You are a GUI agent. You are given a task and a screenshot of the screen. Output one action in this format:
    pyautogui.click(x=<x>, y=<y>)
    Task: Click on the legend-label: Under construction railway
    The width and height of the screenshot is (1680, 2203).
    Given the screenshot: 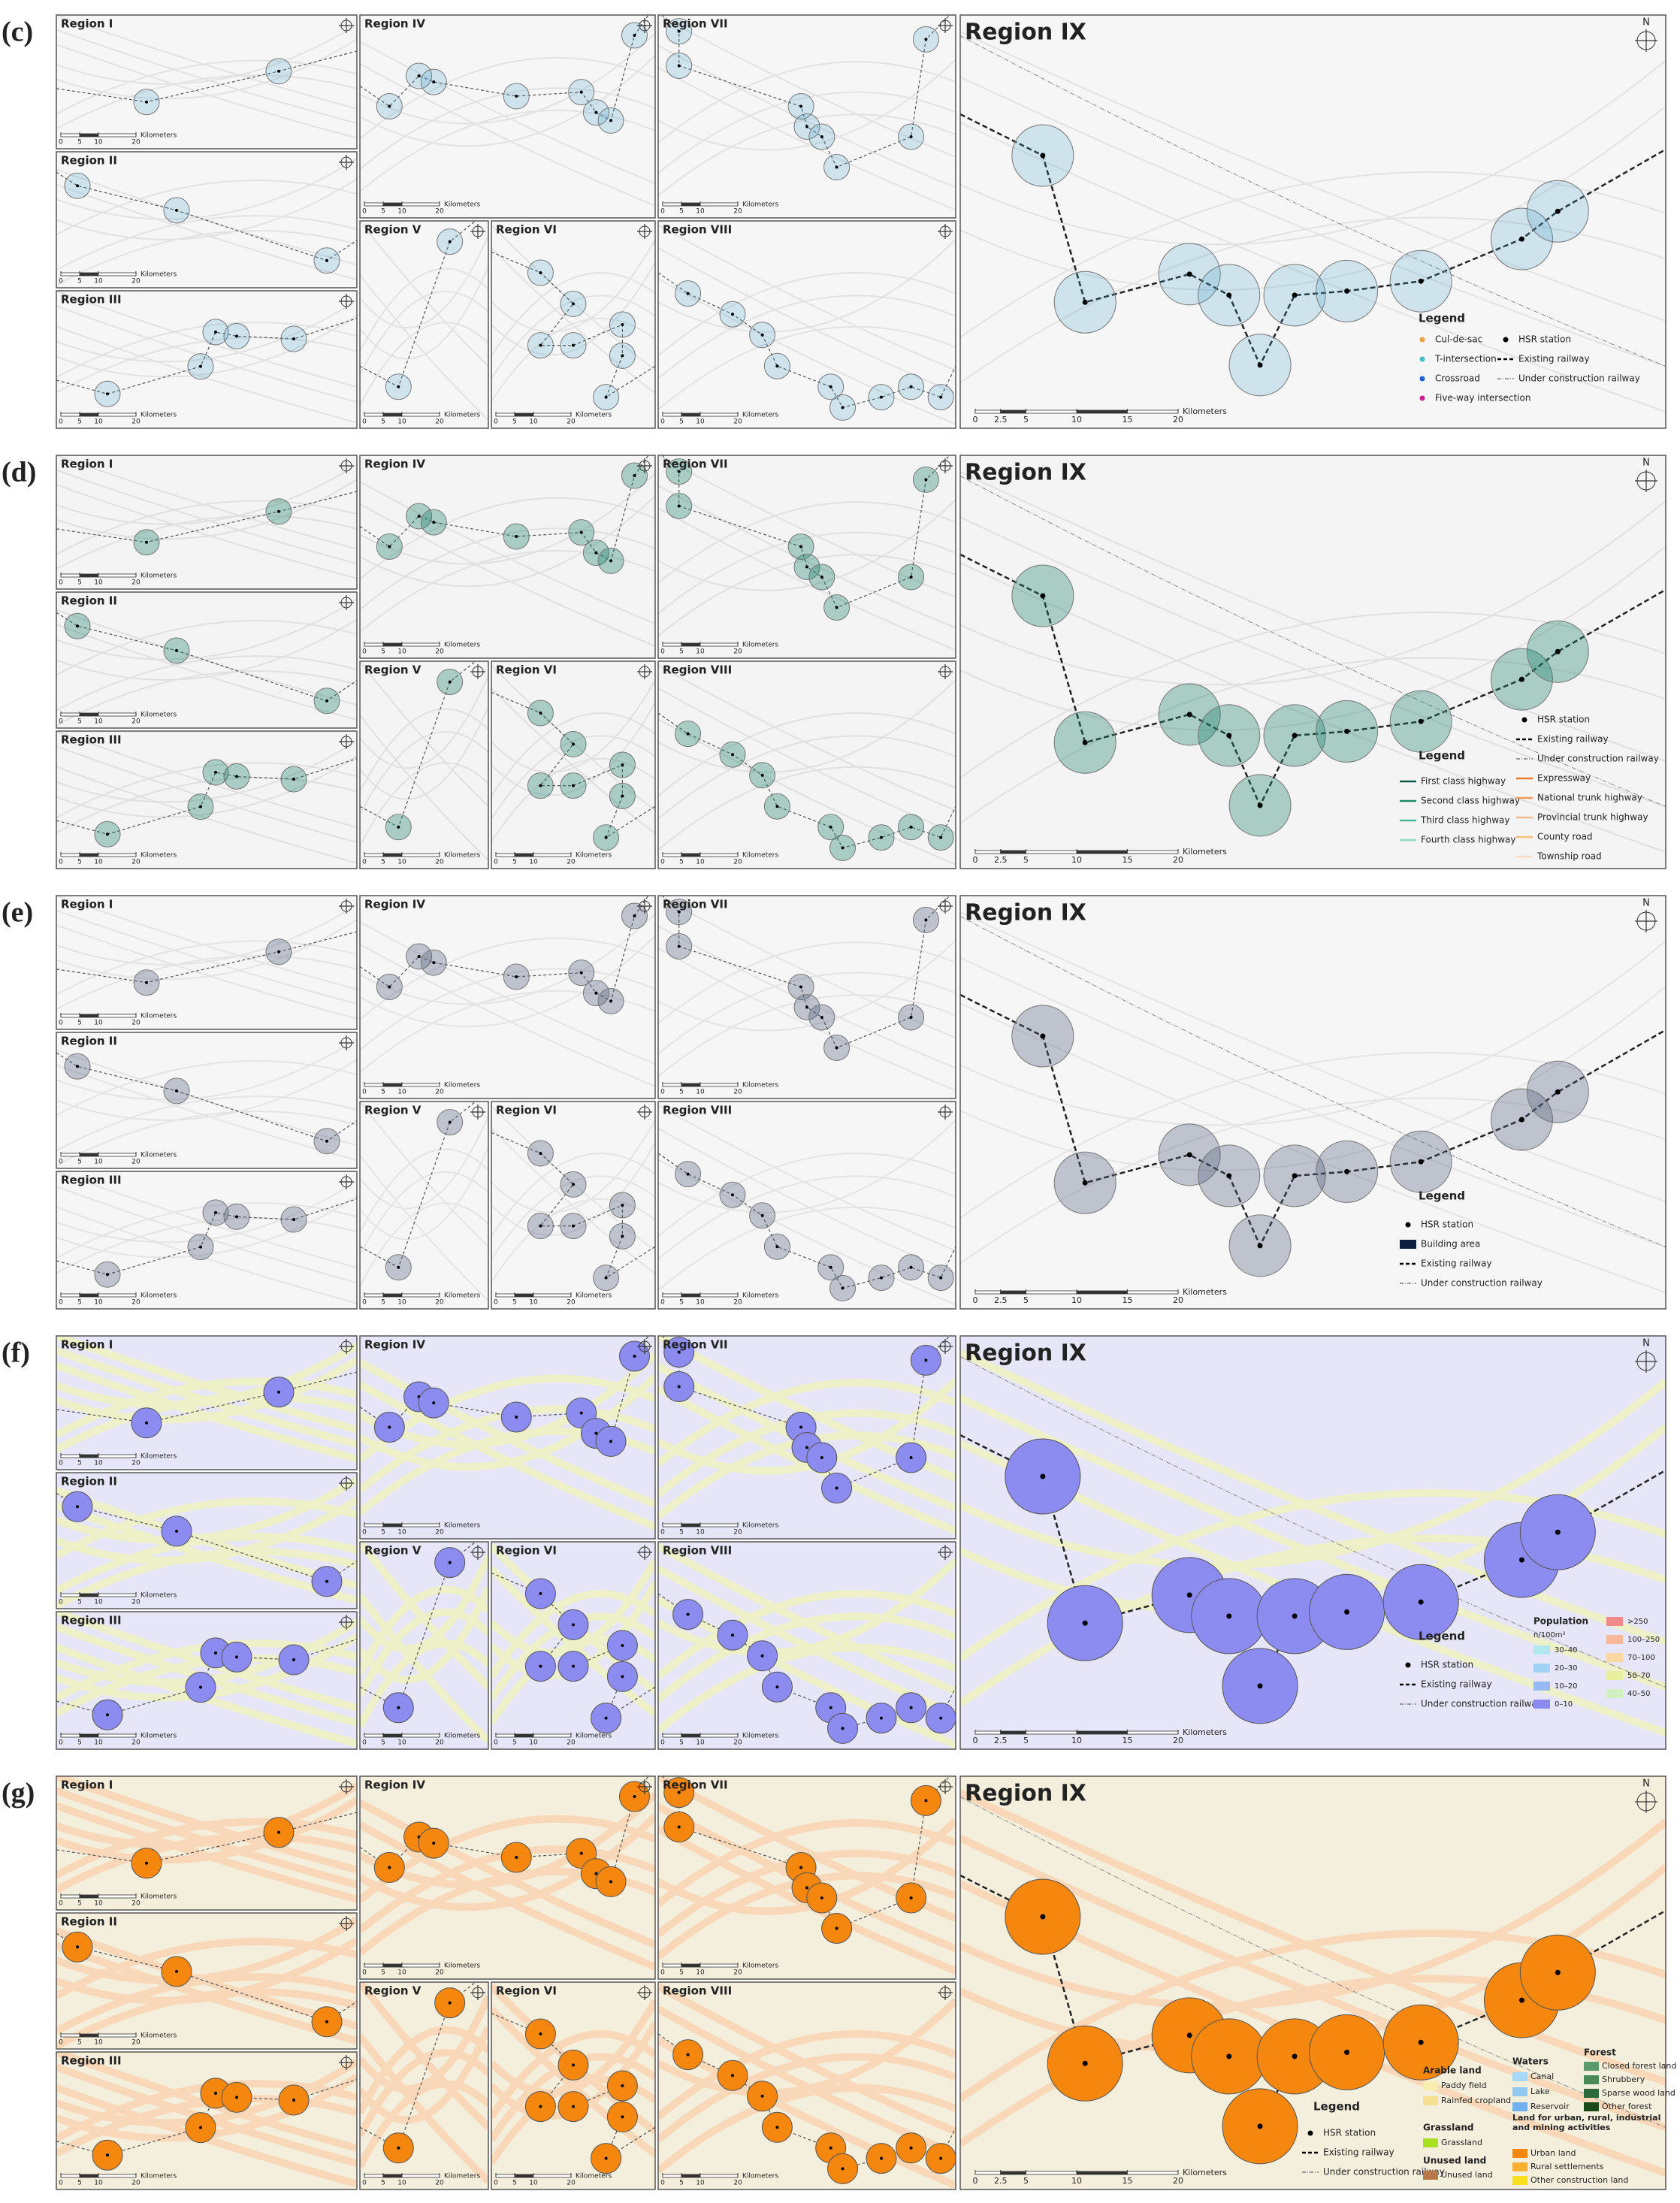 What is the action you would take?
    pyautogui.click(x=1482, y=1704)
    